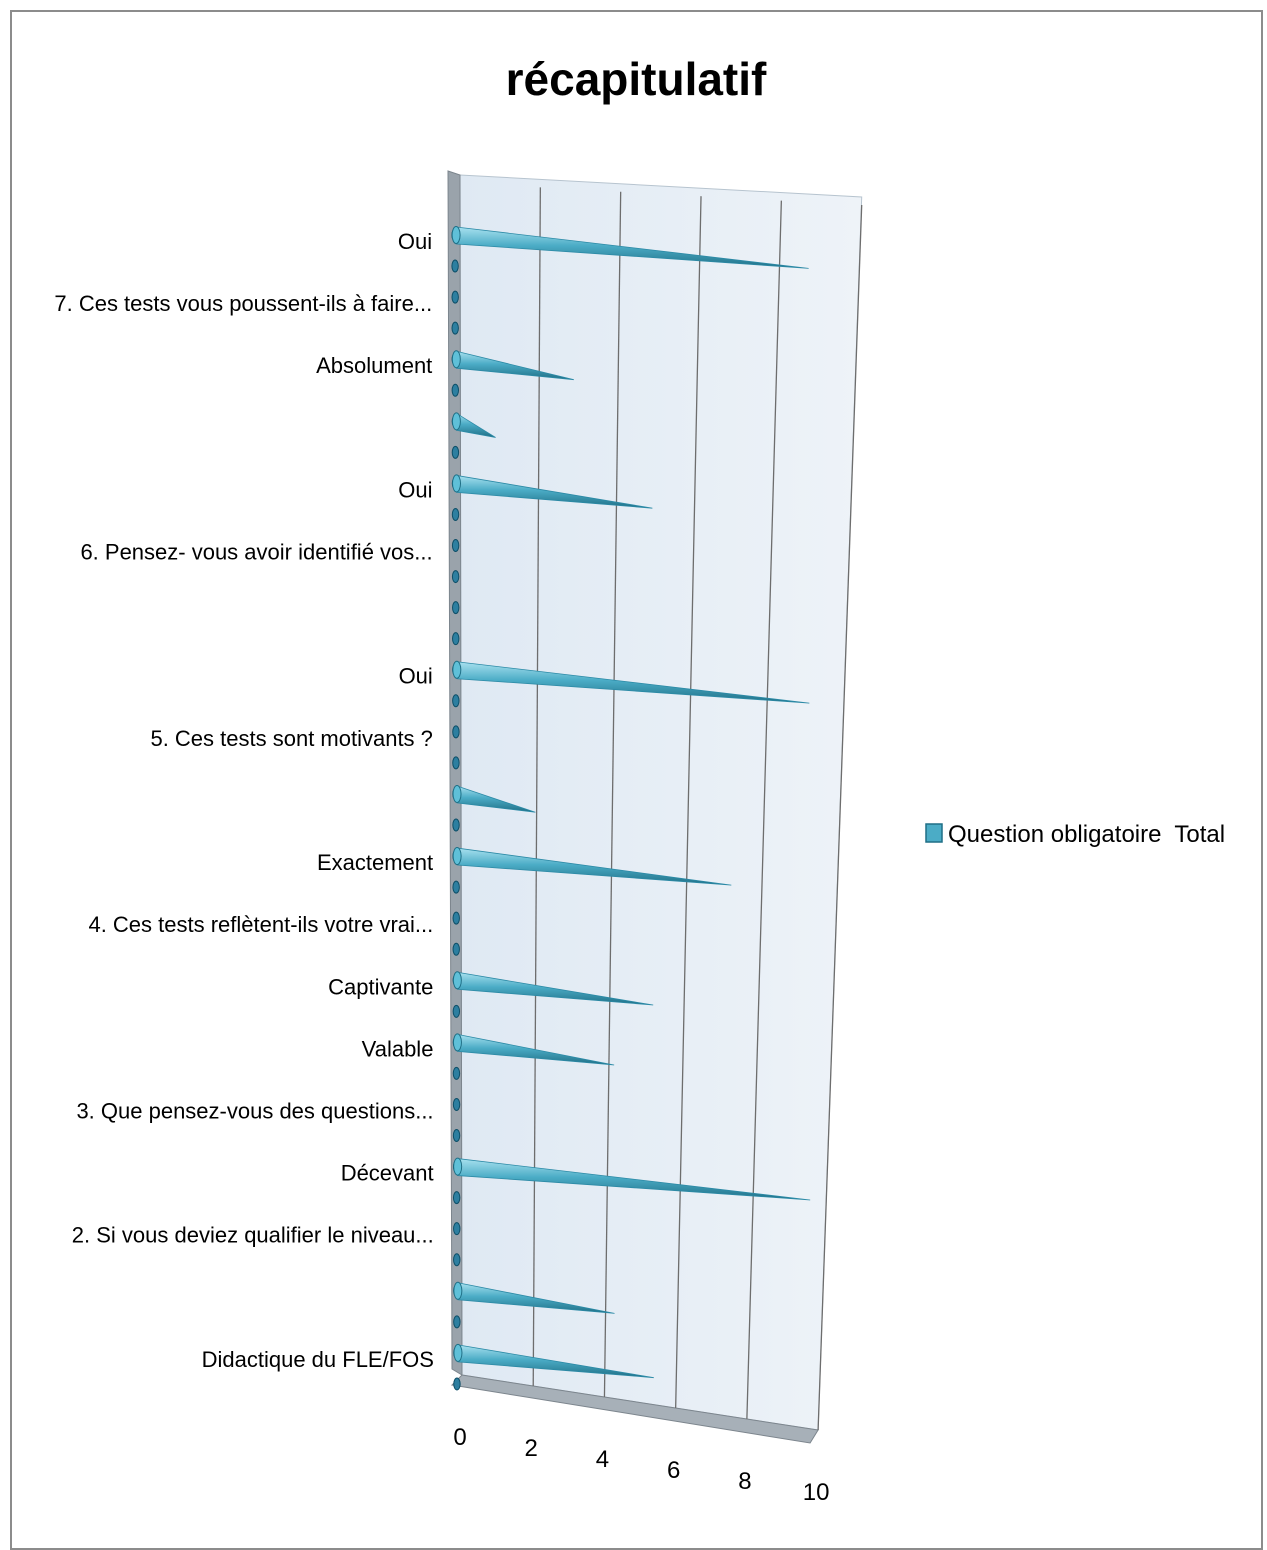 This screenshot has height=1550, width=1267. Describe the element at coordinates (636, 79) in the screenshot. I see `chart-title: récapitulatif` at that location.